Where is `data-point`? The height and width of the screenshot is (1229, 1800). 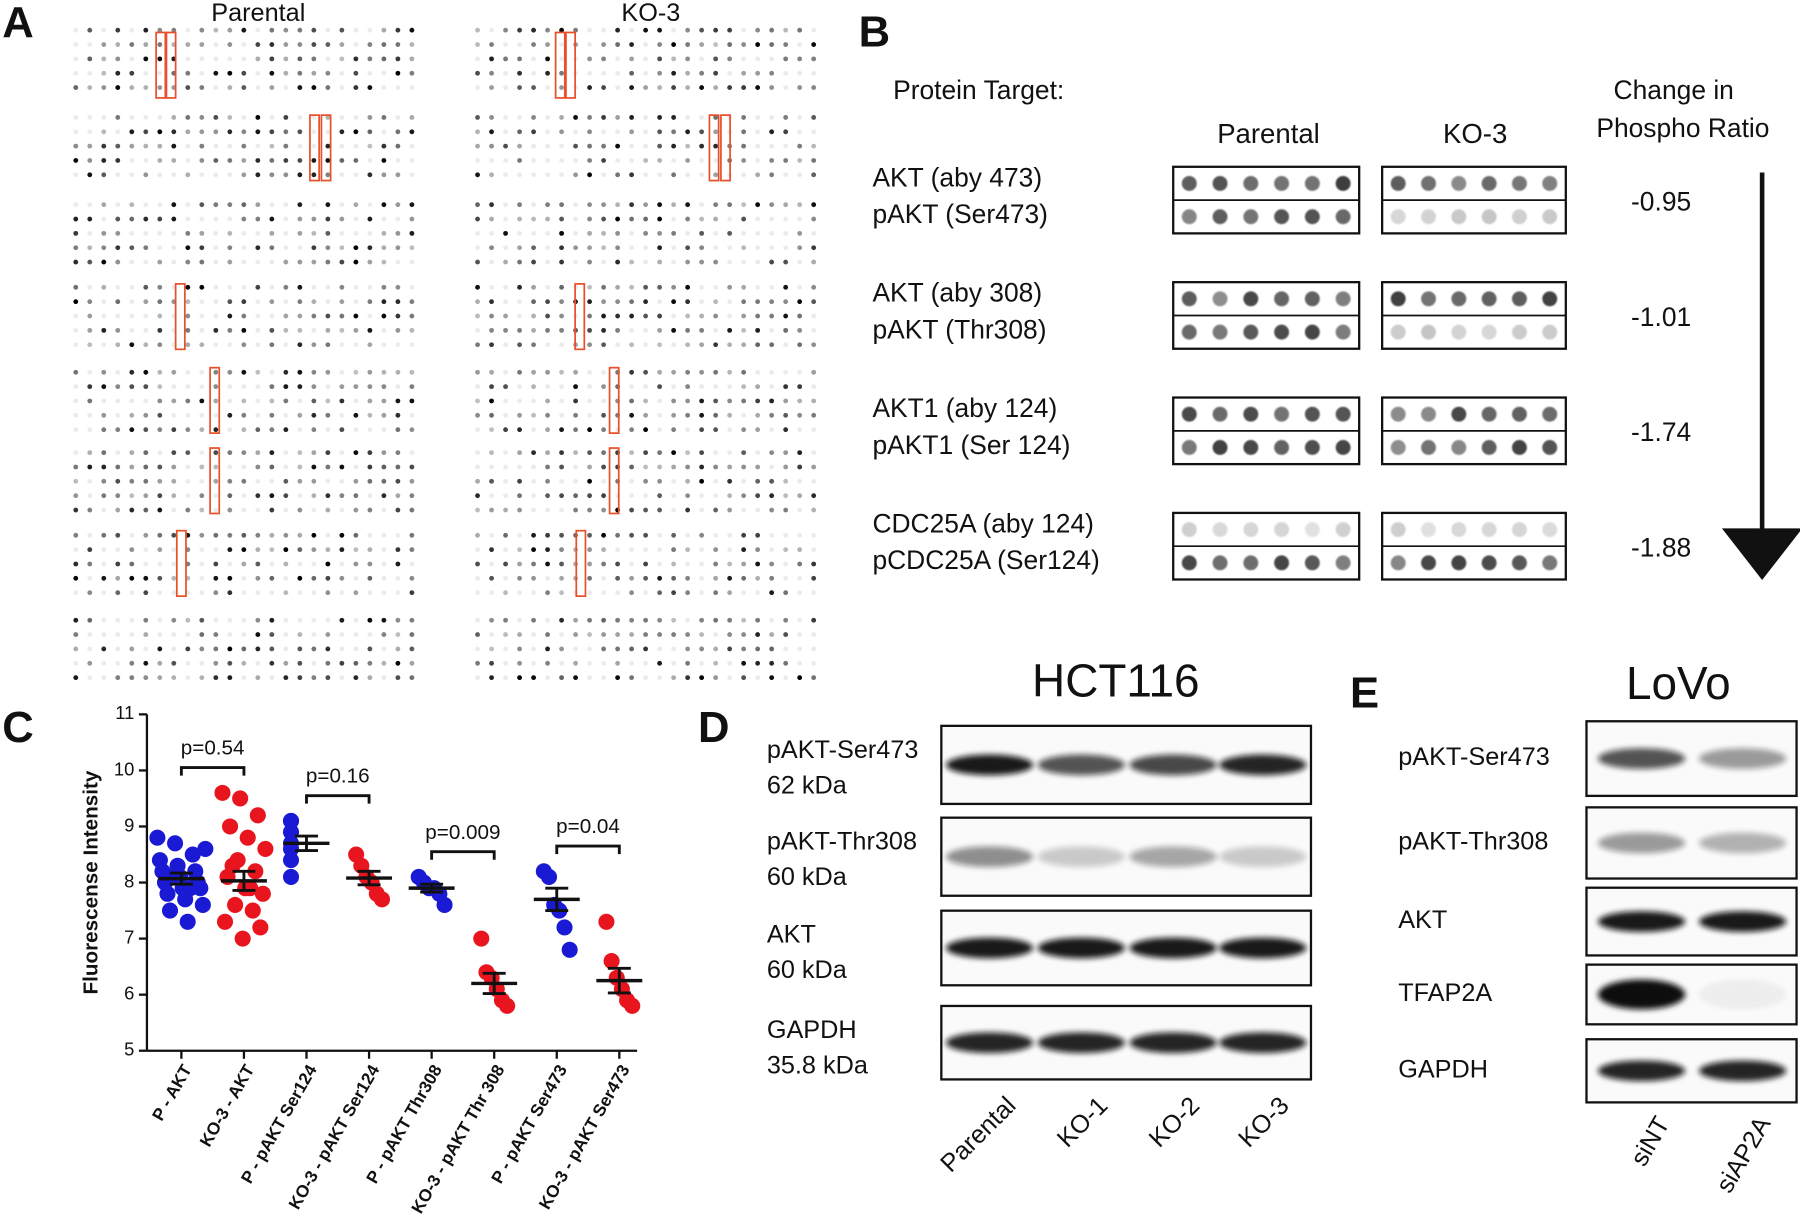
data-point is located at coordinates (569, 949).